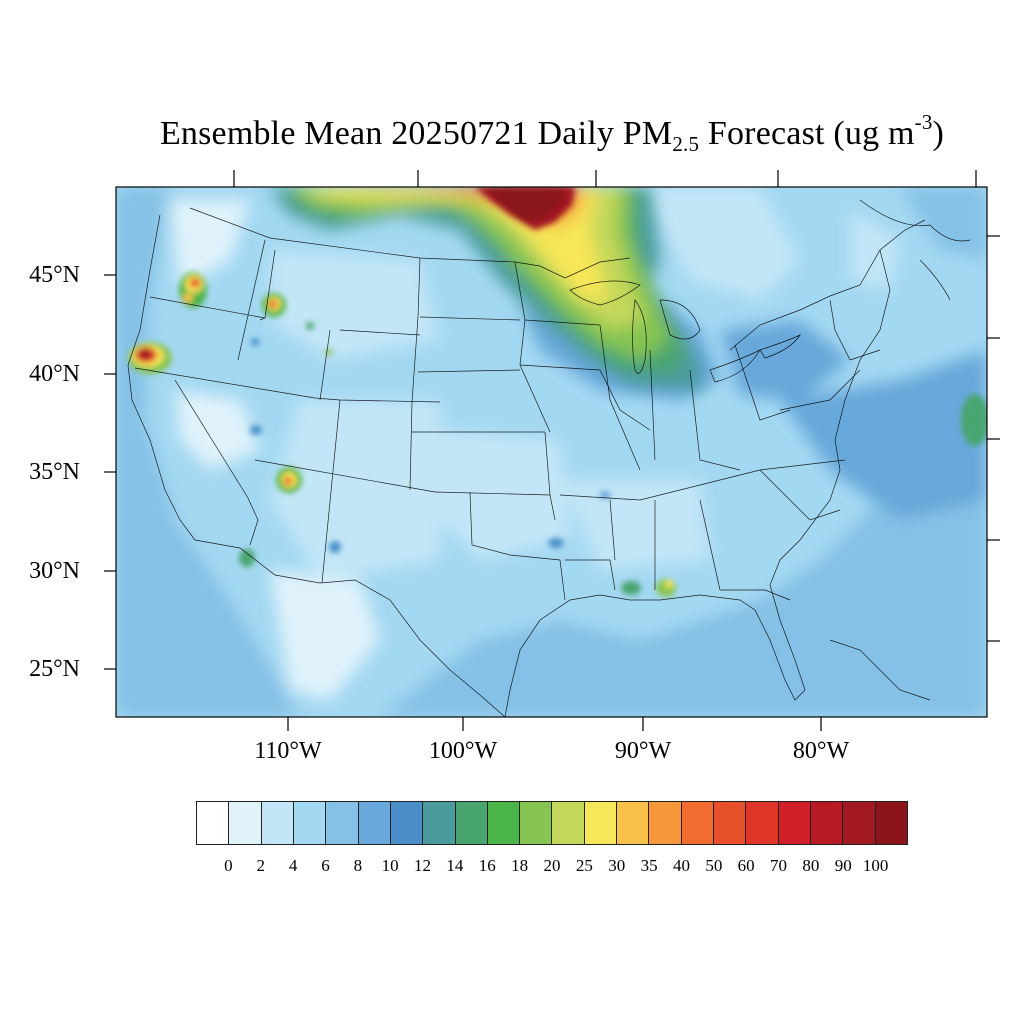  What do you see at coordinates (463, 751) in the screenshot?
I see `lon-label-100w: 100°W` at bounding box center [463, 751].